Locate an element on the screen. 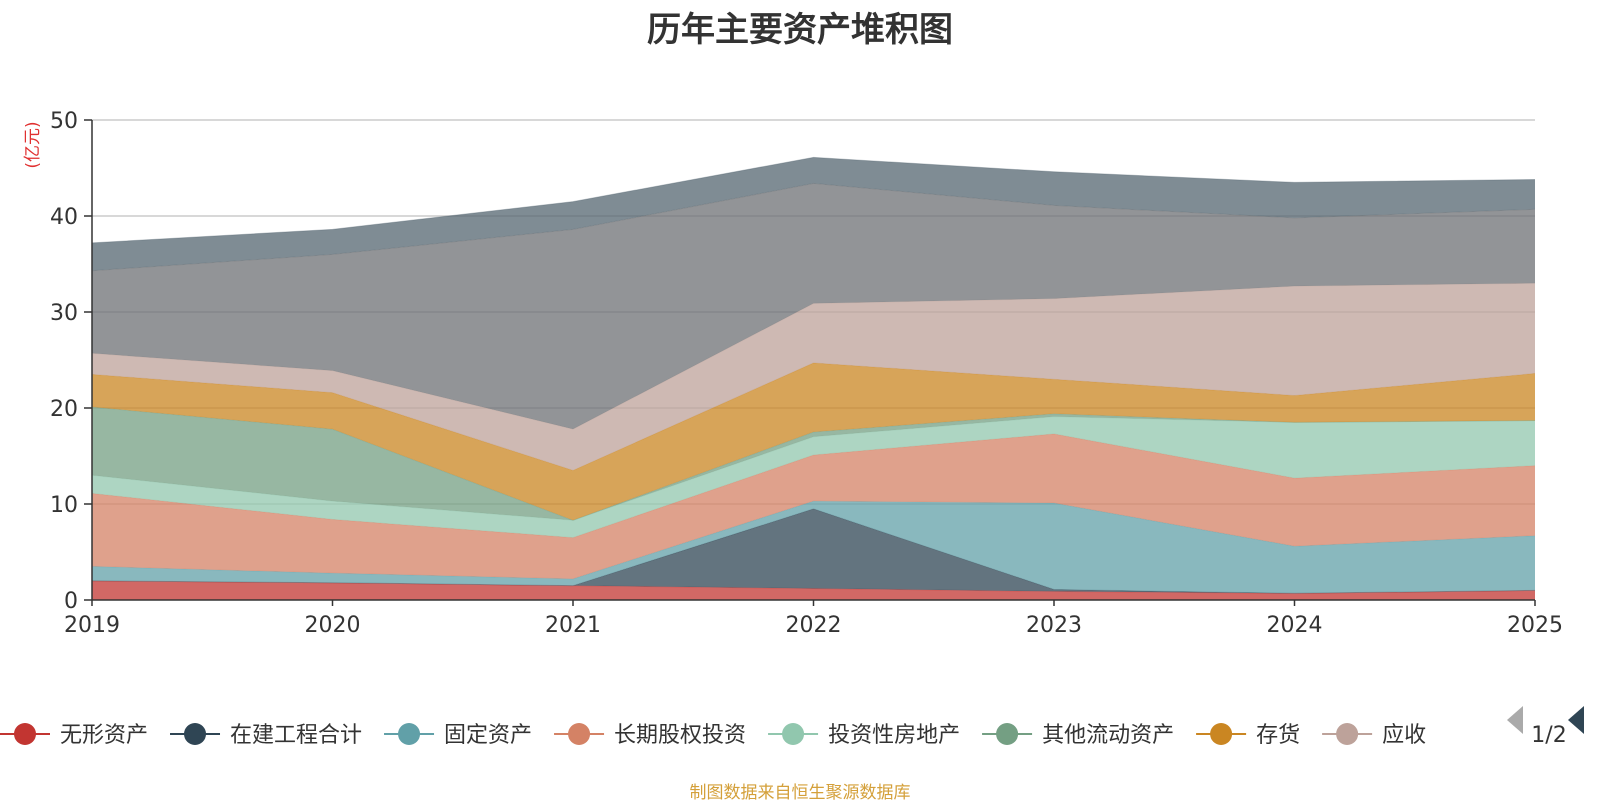 This screenshot has width=1600, height=803. y-tick-label: 10 is located at coordinates (64, 505).